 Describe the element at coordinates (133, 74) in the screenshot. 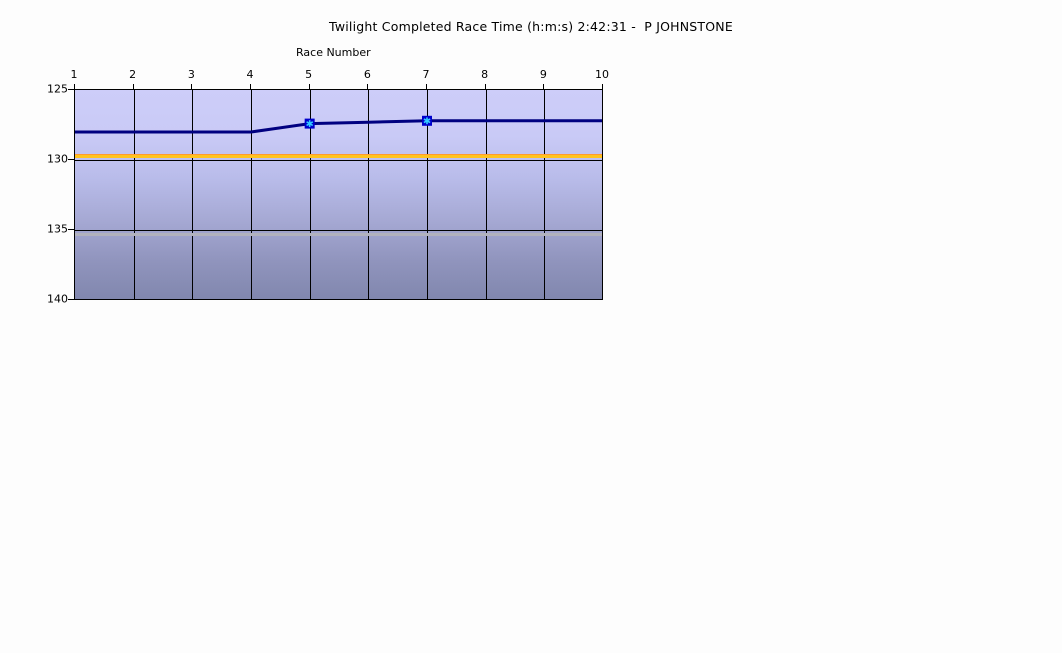

I see `x-tick-label: 2` at that location.